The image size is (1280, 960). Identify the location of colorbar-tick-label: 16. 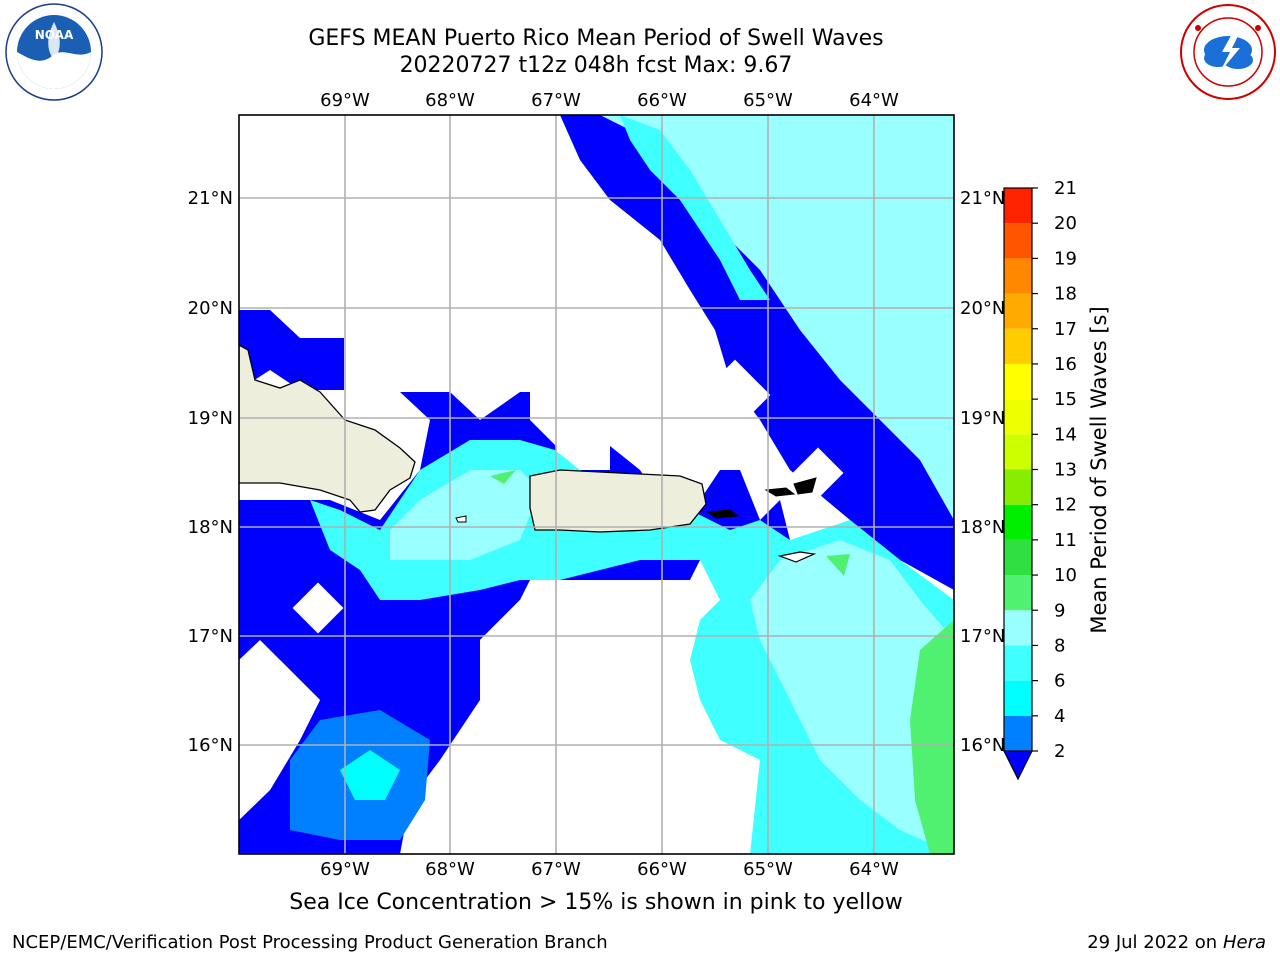
(1065, 364).